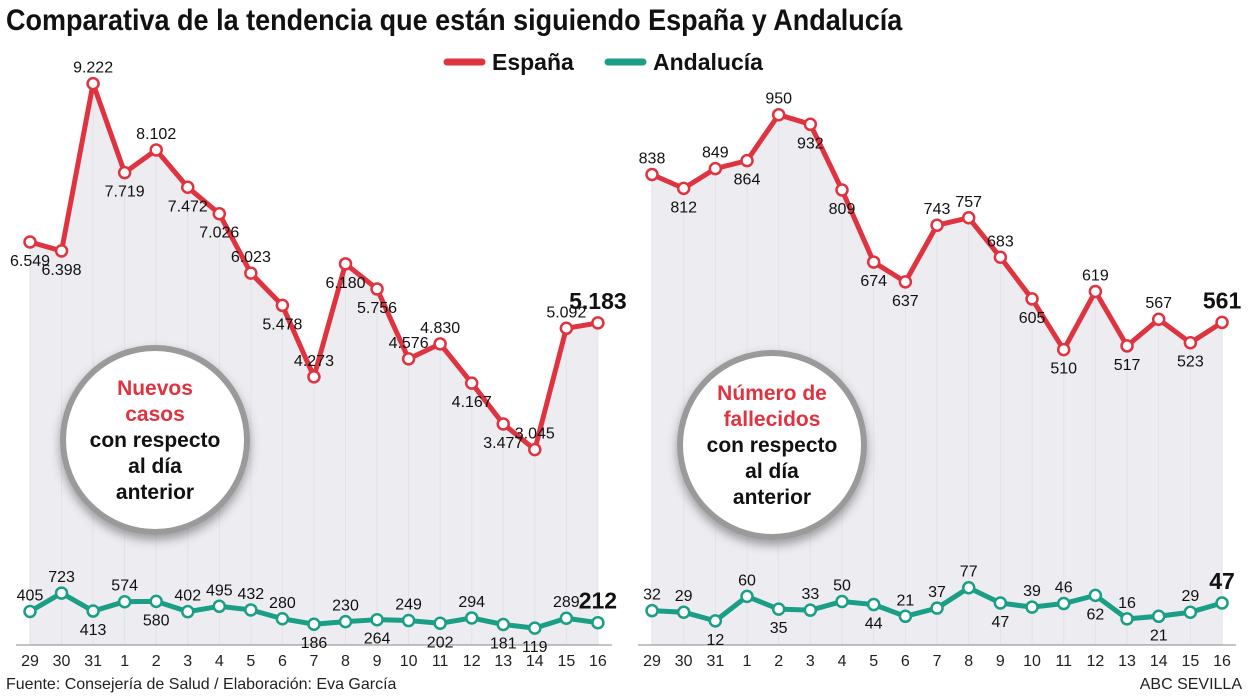 This screenshot has width=1248, height=698. What do you see at coordinates (155, 466) in the screenshot?
I see `annotation-text: al día` at bounding box center [155, 466].